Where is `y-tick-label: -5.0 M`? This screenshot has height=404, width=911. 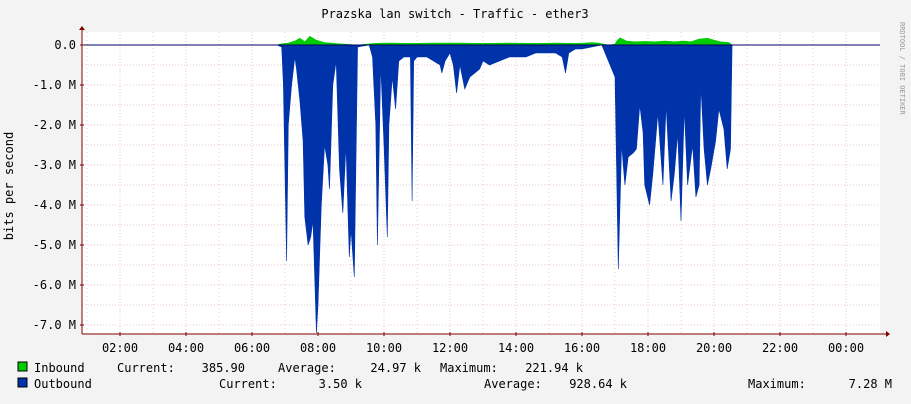
y-tick-label: -5.0 M is located at coordinates (54, 245).